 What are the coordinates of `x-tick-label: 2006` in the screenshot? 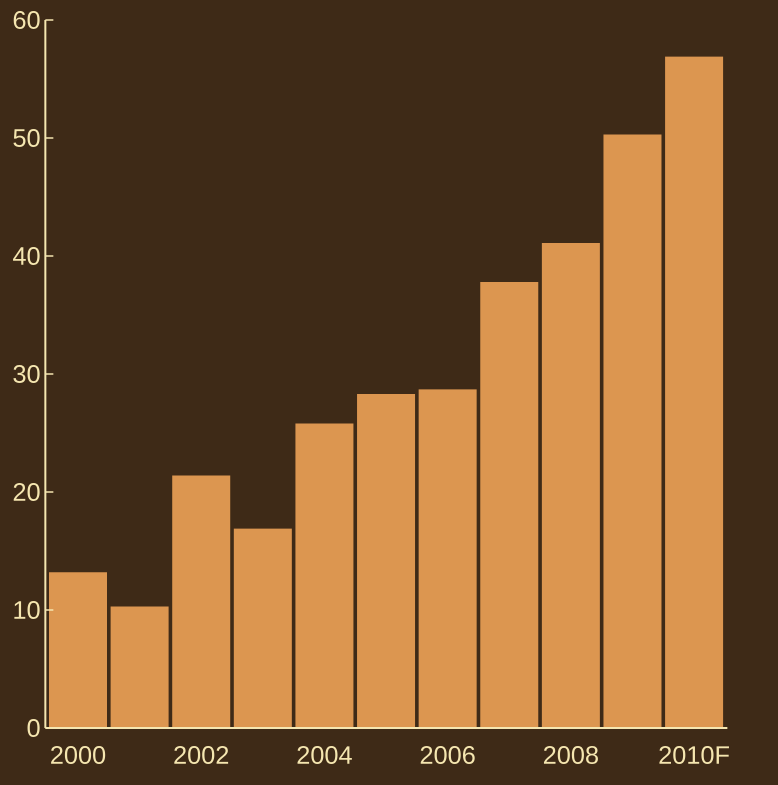 It's located at (447, 755).